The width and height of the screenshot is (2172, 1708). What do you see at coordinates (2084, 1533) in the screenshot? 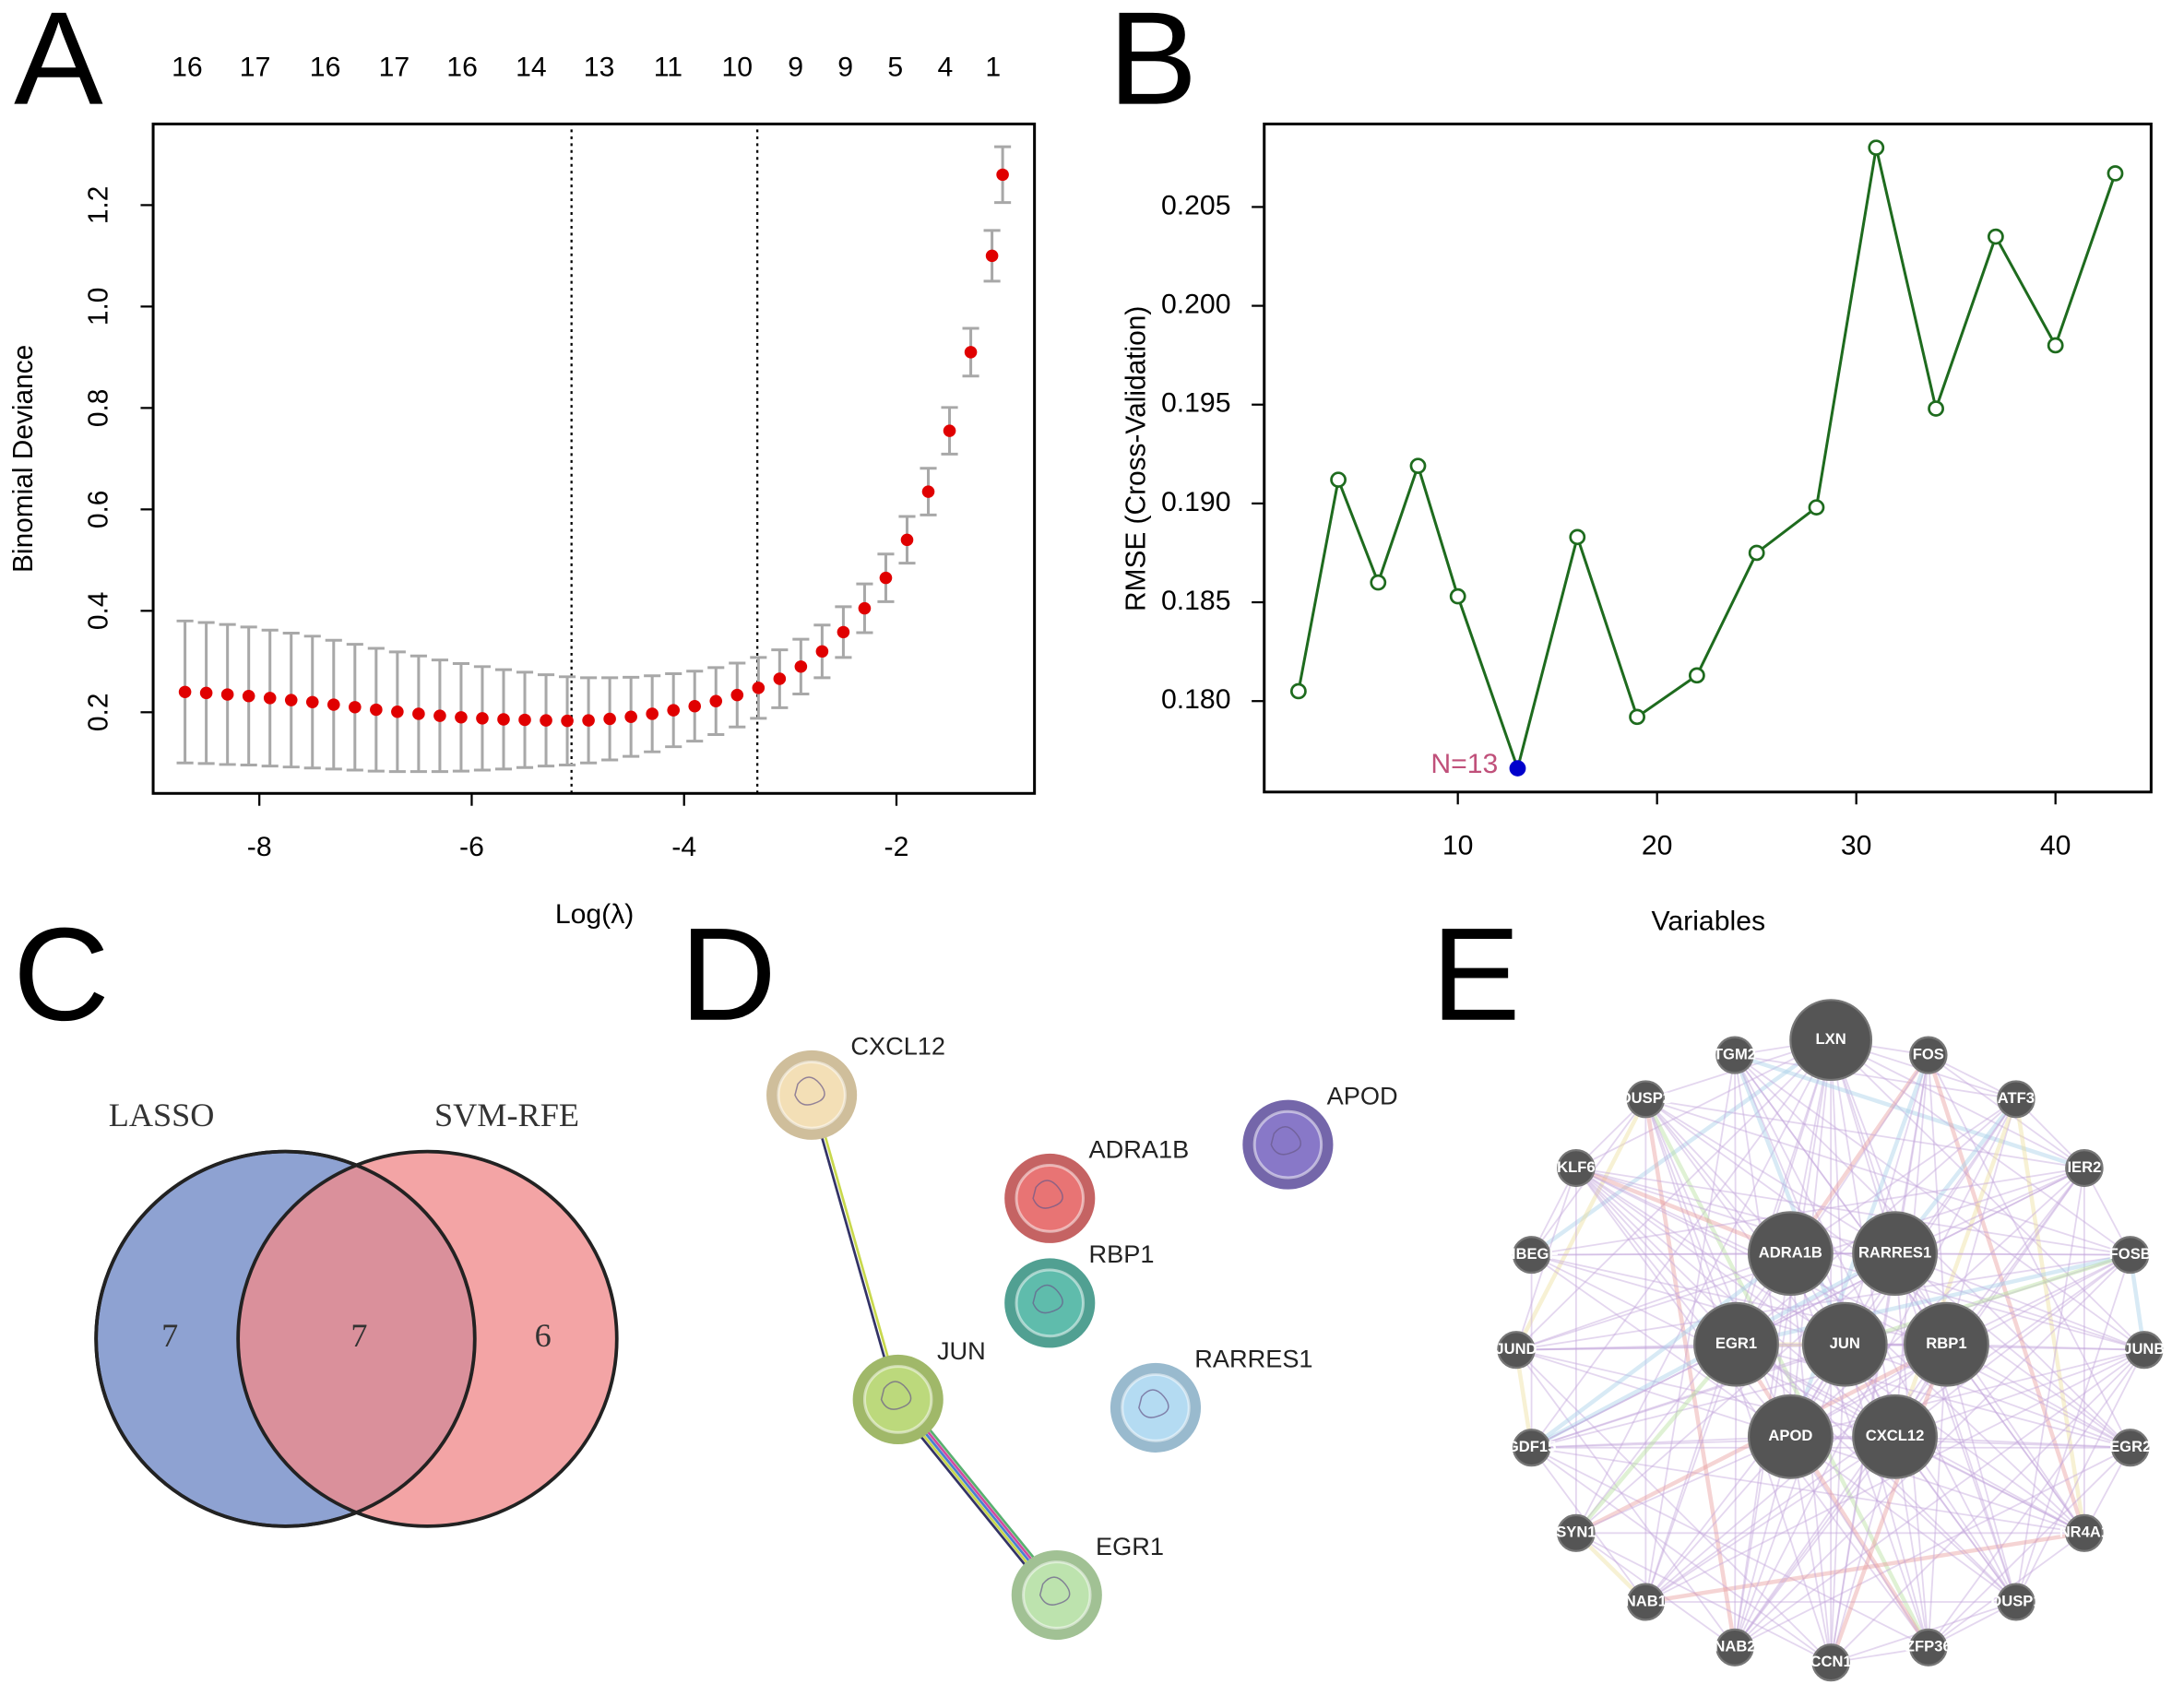
I see `gene-label: NR4A1` at bounding box center [2084, 1533].